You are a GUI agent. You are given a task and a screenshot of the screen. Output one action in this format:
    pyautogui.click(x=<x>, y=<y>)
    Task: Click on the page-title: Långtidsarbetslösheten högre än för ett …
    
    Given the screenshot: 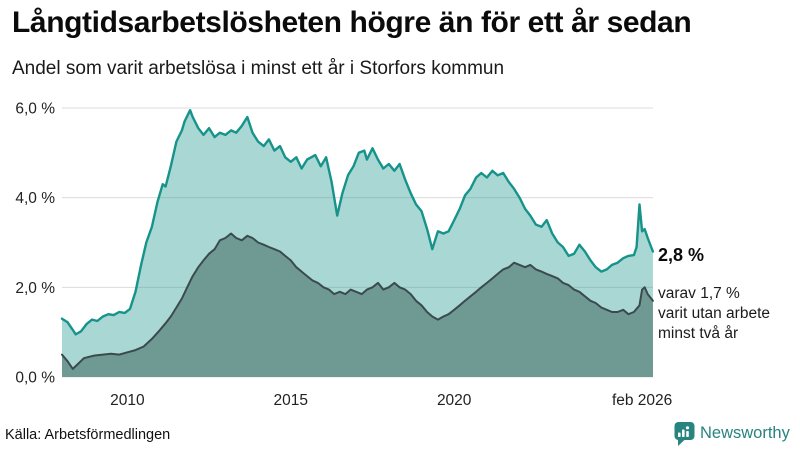 What is the action you would take?
    pyautogui.click(x=352, y=22)
    